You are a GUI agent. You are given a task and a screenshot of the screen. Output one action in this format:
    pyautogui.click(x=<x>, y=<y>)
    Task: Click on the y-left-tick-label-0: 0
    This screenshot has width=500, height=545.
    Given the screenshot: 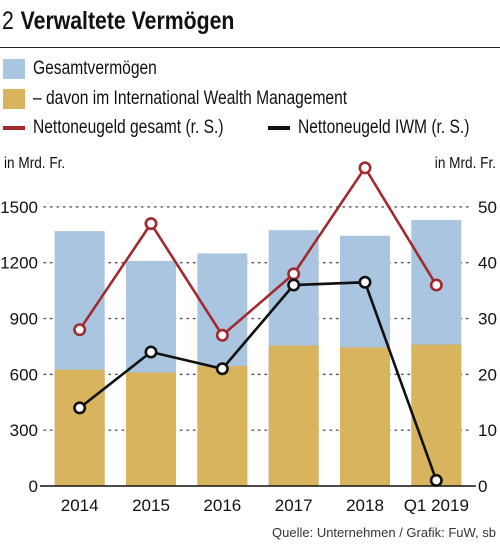 What is the action you would take?
    pyautogui.click(x=33, y=486)
    